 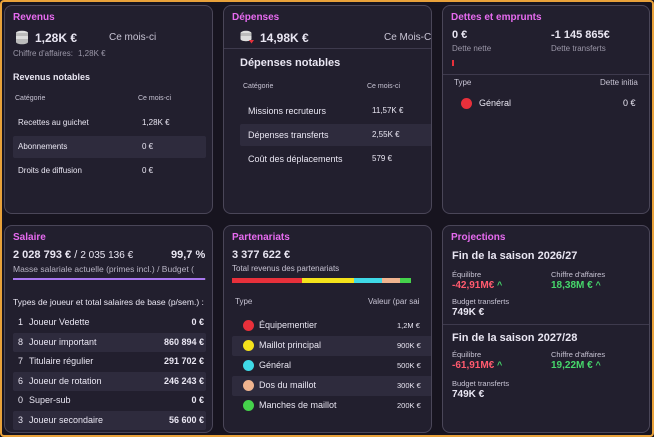 I want to click on partenariats-amount: 3 377 622 €, so click(x=261, y=255).